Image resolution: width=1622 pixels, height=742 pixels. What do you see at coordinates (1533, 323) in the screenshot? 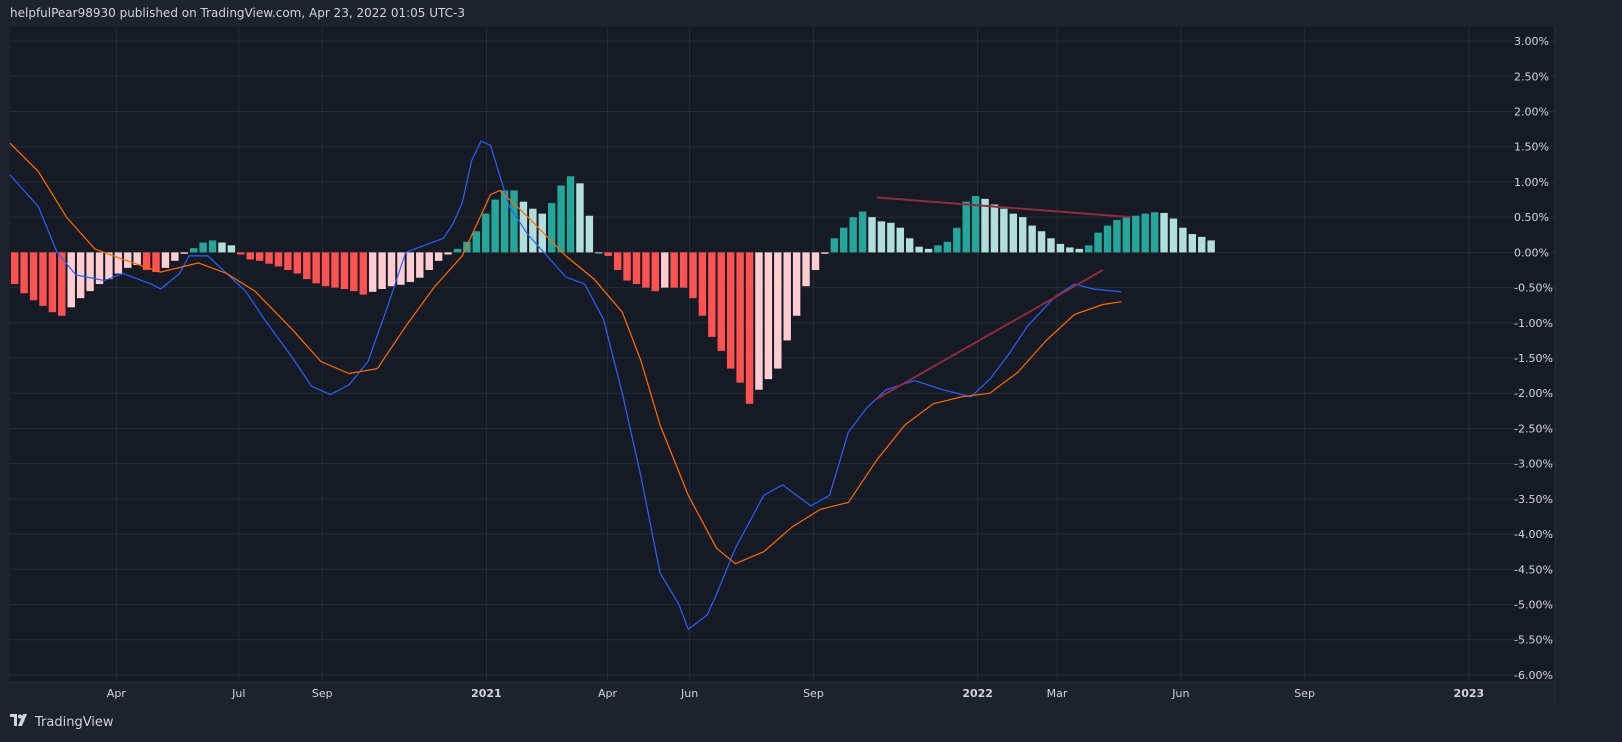
I see `y-tick-label: -1.00%` at bounding box center [1533, 323].